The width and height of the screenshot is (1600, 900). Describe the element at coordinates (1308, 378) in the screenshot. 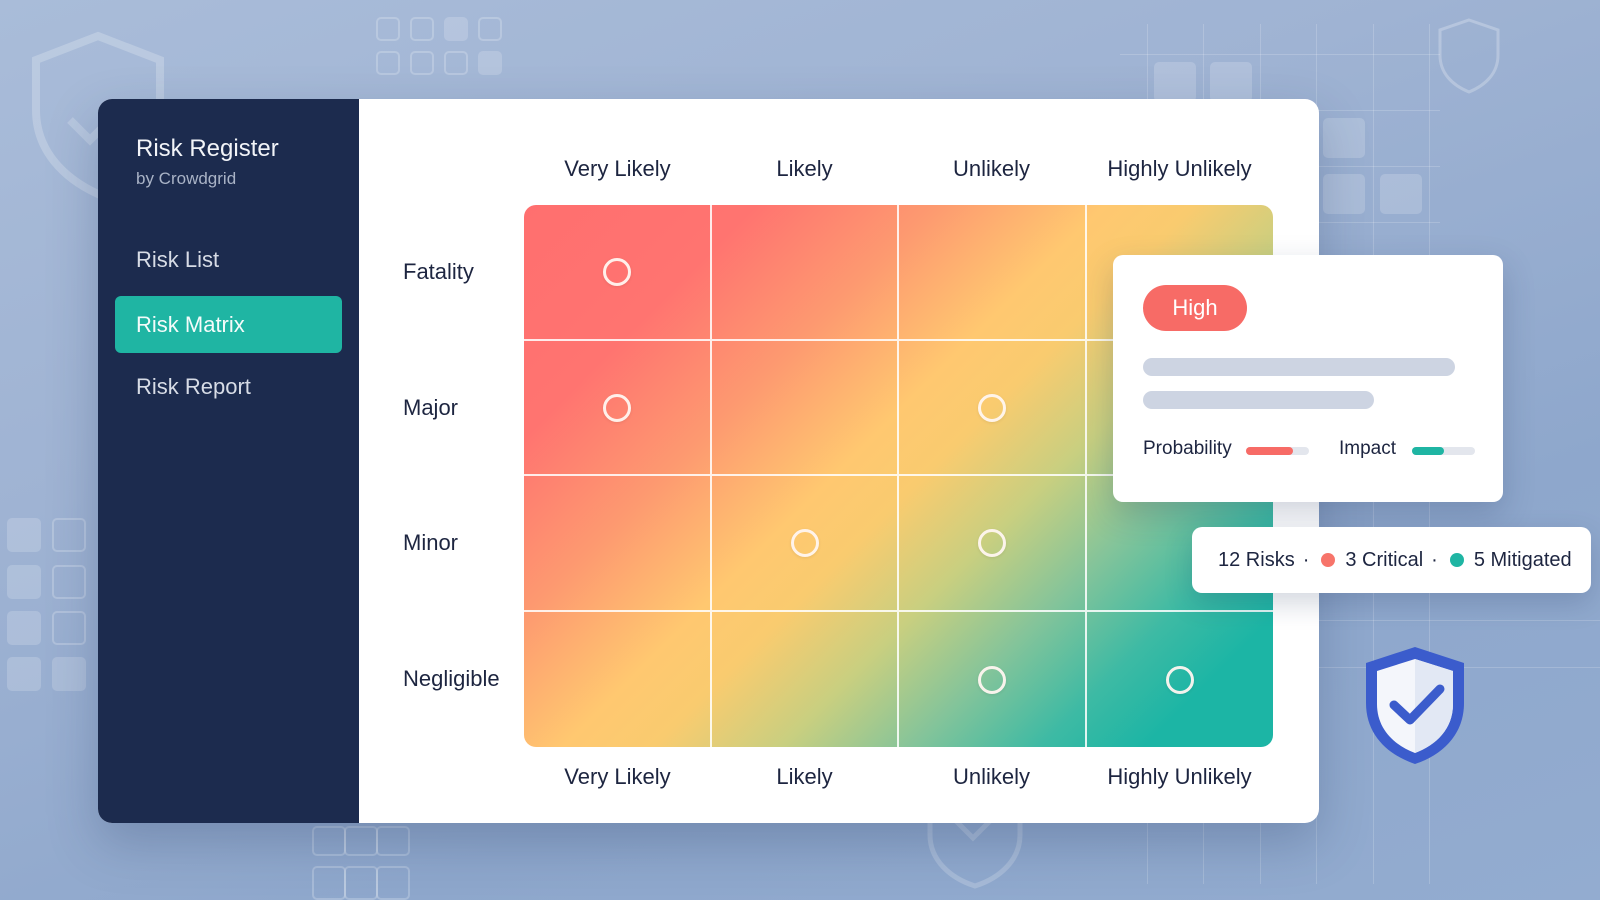

I see `risk-detail-card: High Probability Impact` at that location.